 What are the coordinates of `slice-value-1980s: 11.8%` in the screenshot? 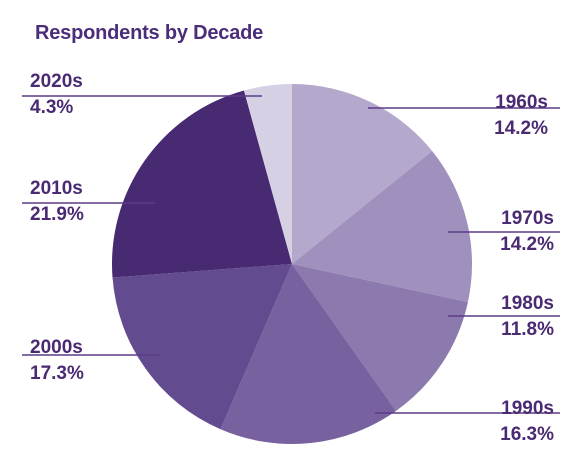 It's located at (527, 329).